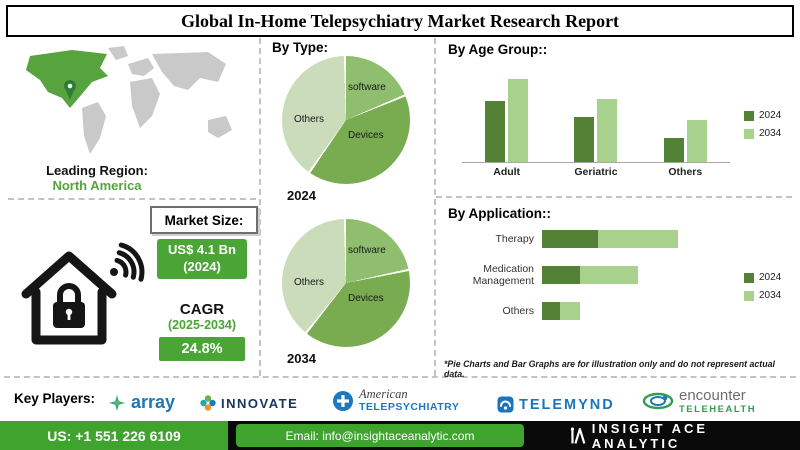 This screenshot has height=450, width=800. I want to click on segment-2024, so click(551, 311).